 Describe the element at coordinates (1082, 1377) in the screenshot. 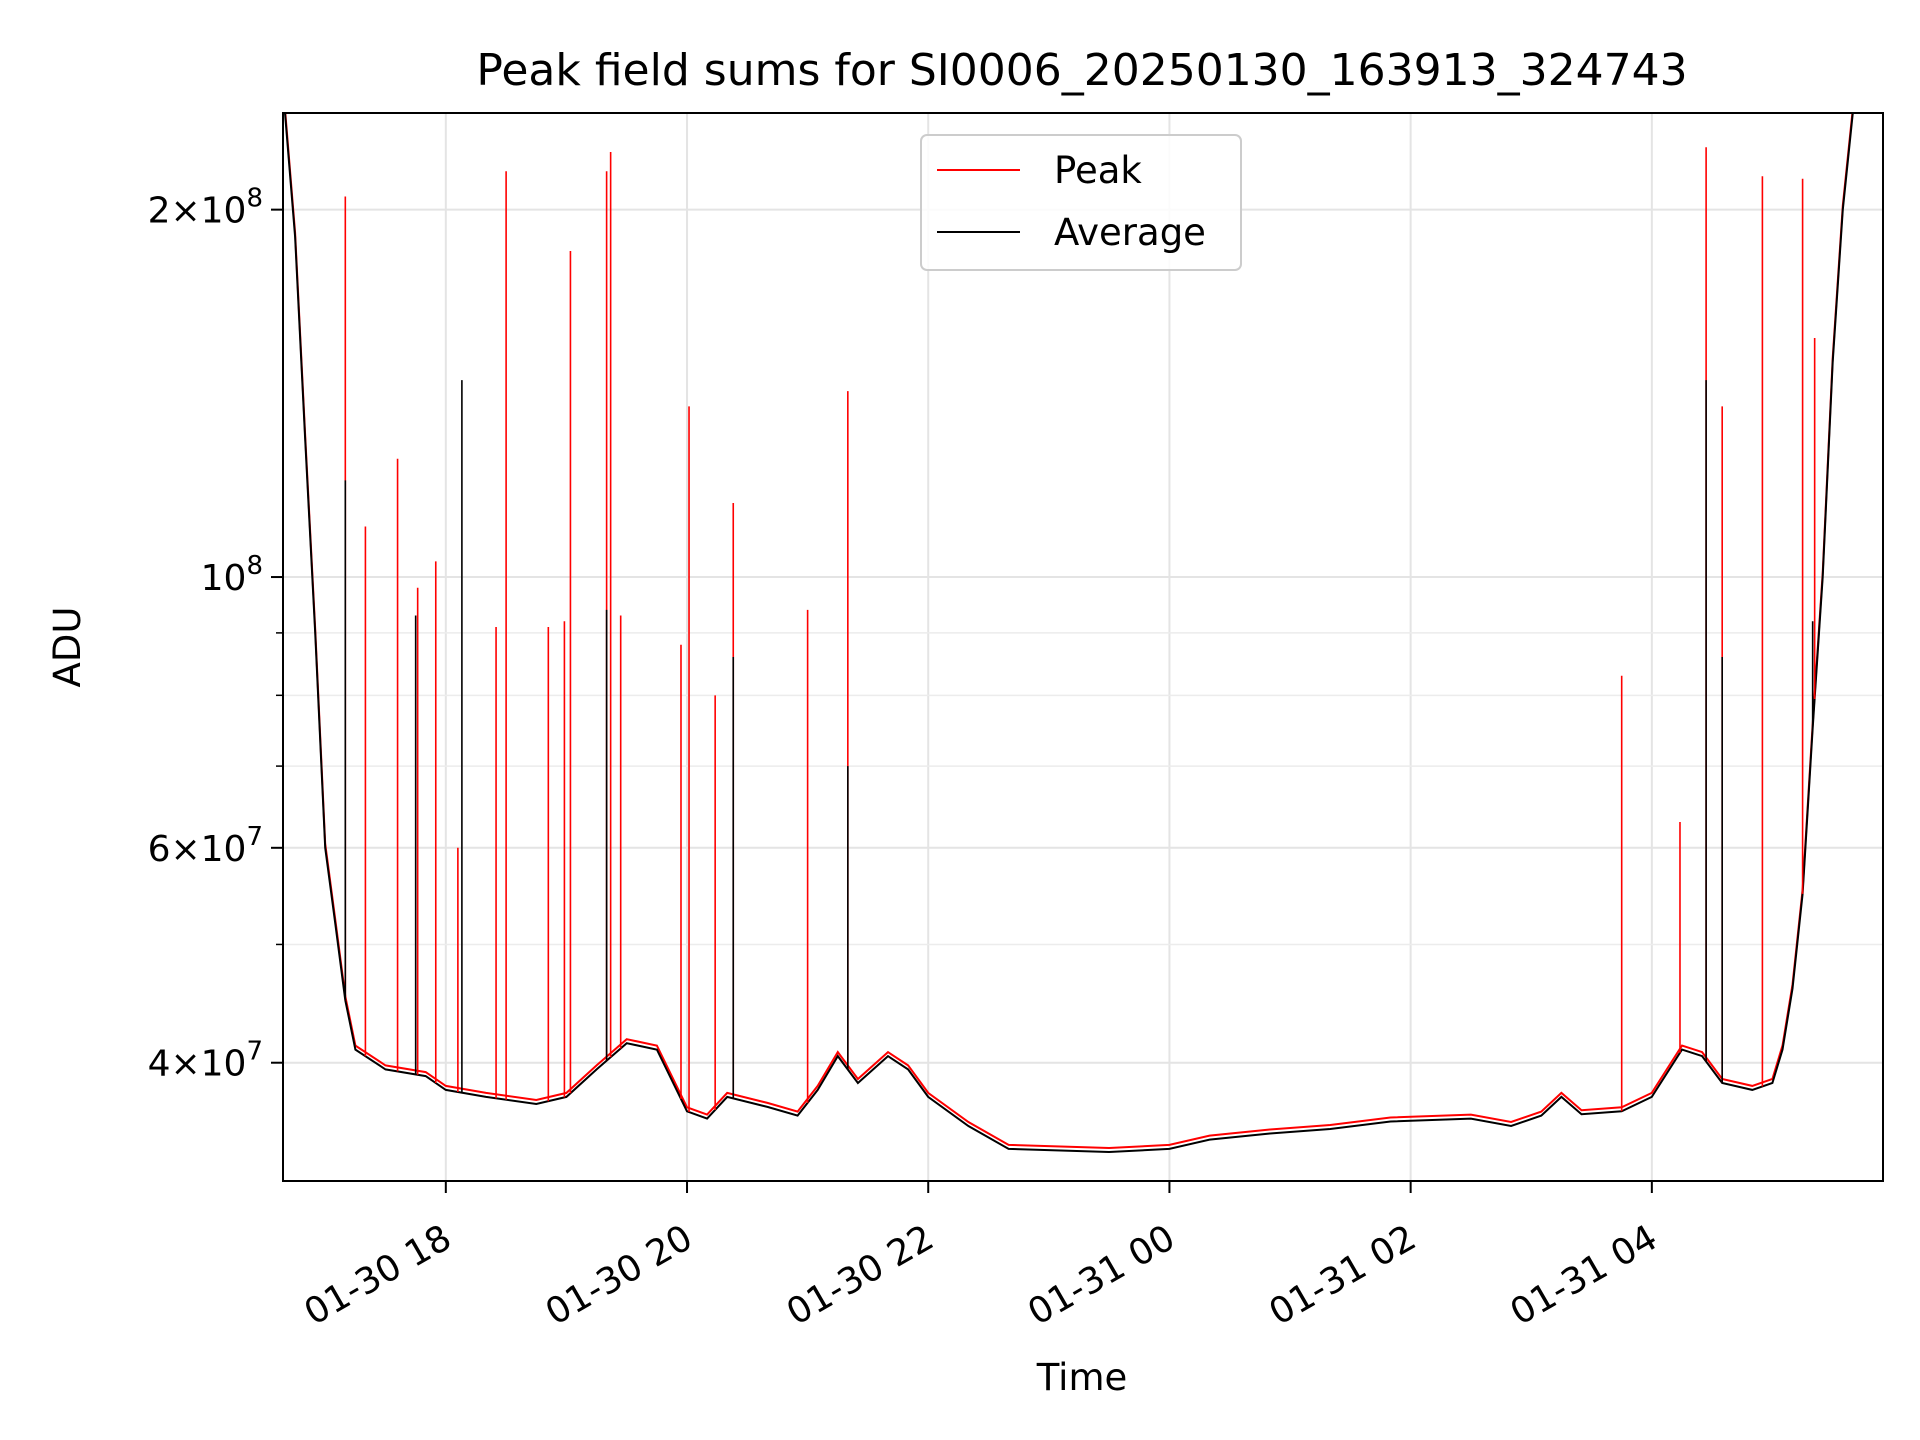

I see `x-axis-title: Time` at that location.